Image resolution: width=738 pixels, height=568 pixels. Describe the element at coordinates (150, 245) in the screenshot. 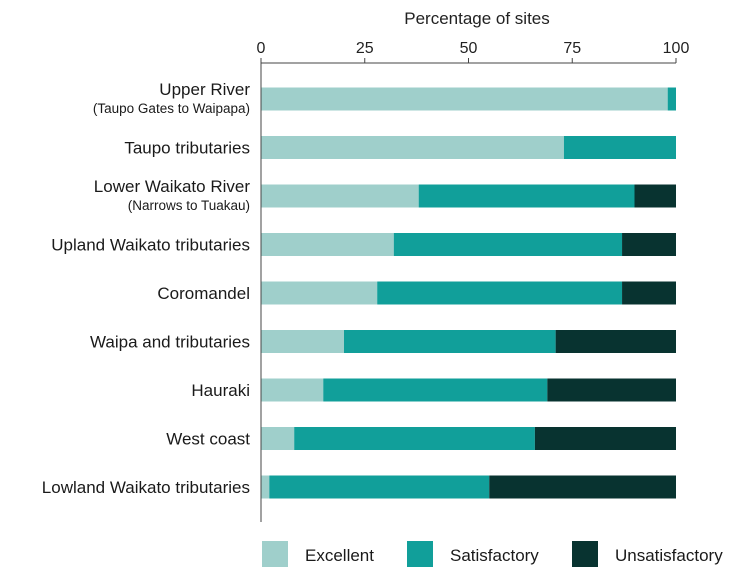

I see `category-label: Upland Waikato tributaries` at that location.